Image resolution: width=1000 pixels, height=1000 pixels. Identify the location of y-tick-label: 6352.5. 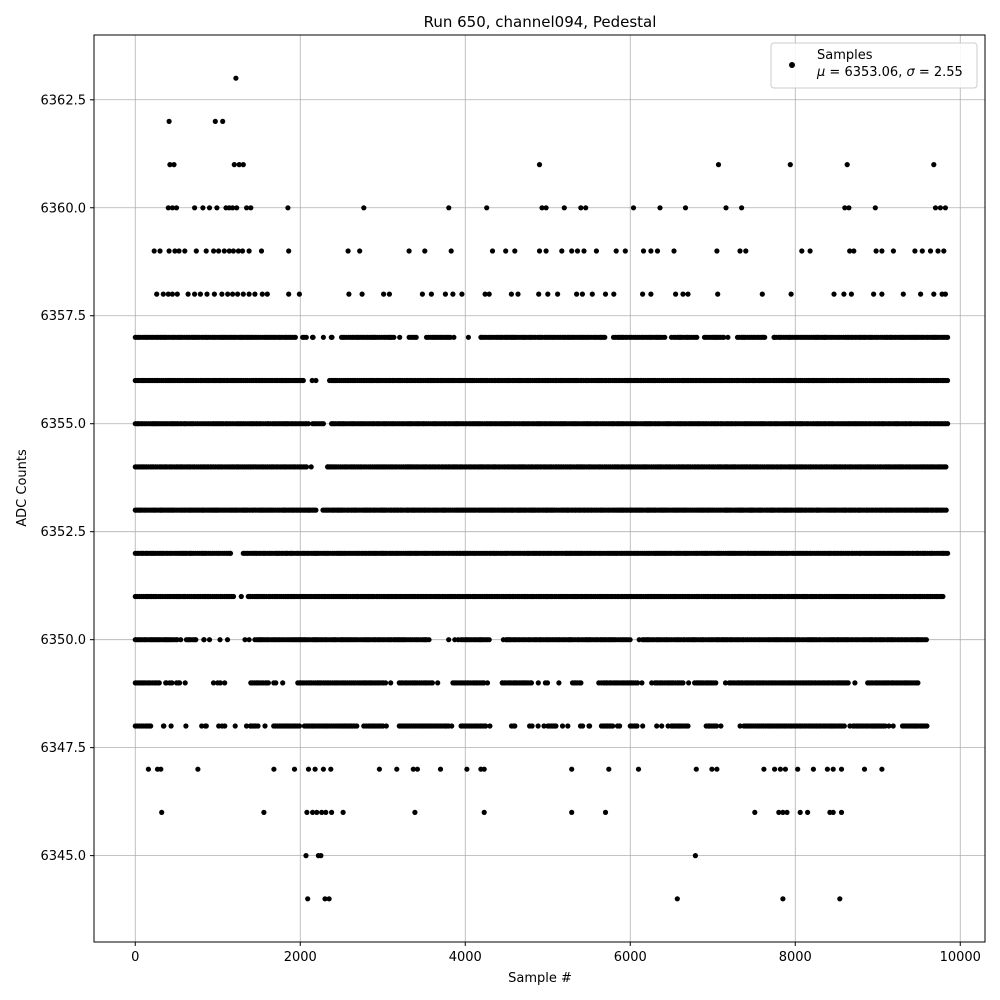
(64, 532).